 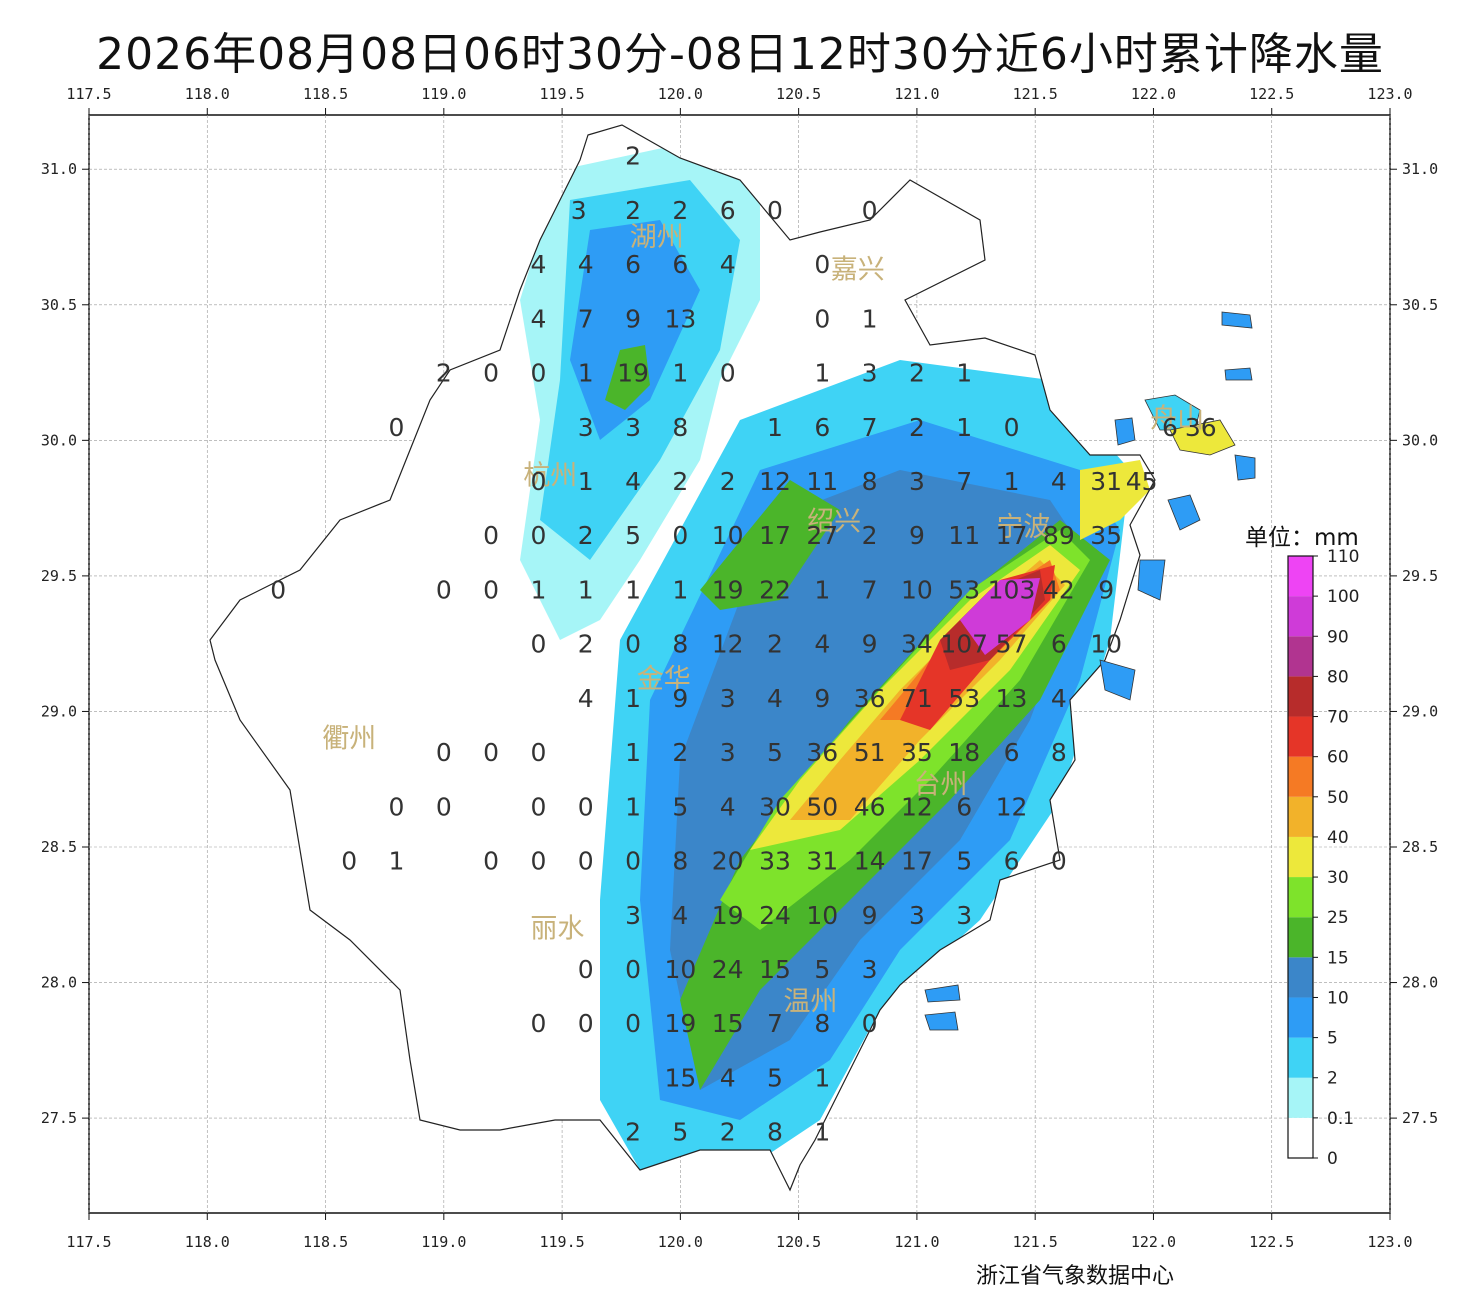 What do you see at coordinates (810, 1002) in the screenshot?
I see `city-label: 温州` at bounding box center [810, 1002].